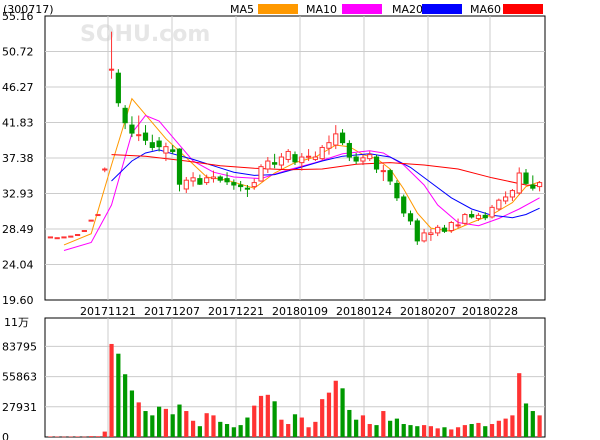 The width and height of the screenshot is (600, 440). What do you see at coordinates (485, 9) in the screenshot?
I see `legend-ma60-label: MA60` at bounding box center [485, 9].